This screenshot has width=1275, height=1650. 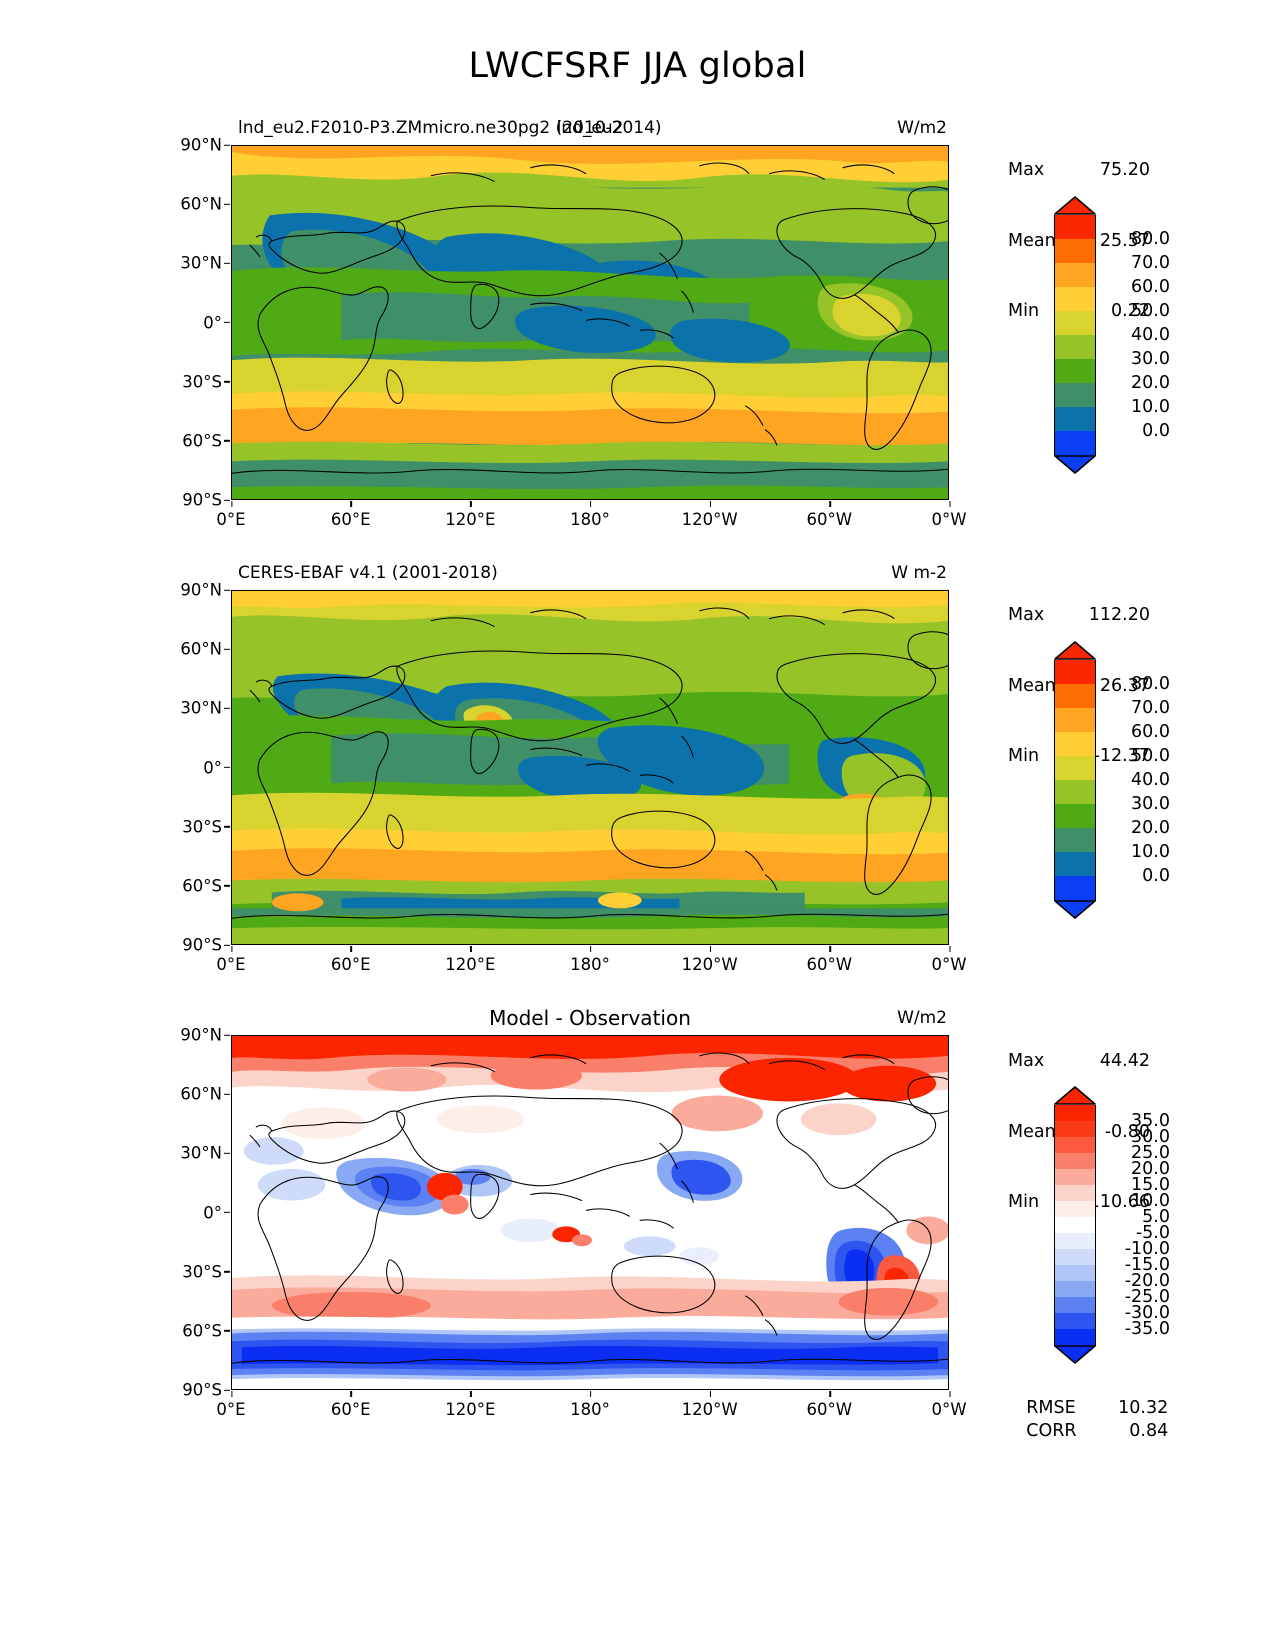 I want to click on panel-difference-xtick-120e: 120°E, so click(x=470, y=1405).